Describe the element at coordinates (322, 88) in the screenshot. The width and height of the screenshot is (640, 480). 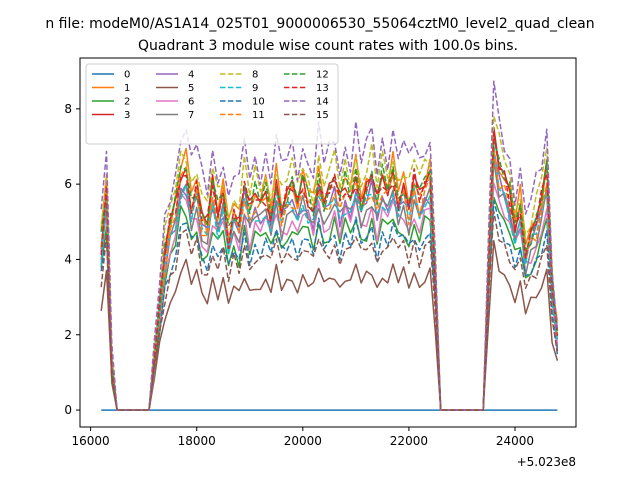
I see `legend-label-13: 13` at that location.